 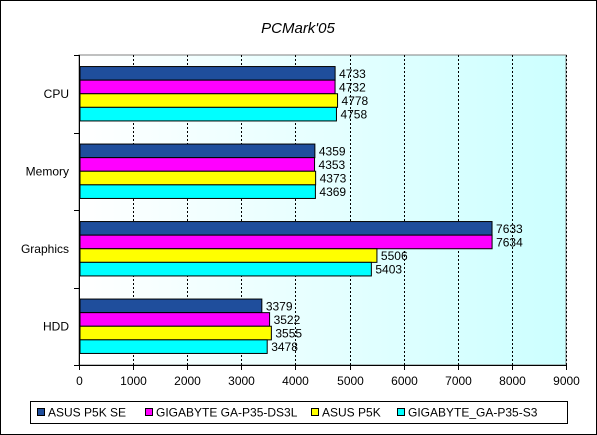 I want to click on x-tick-label: 0, so click(x=79, y=381).